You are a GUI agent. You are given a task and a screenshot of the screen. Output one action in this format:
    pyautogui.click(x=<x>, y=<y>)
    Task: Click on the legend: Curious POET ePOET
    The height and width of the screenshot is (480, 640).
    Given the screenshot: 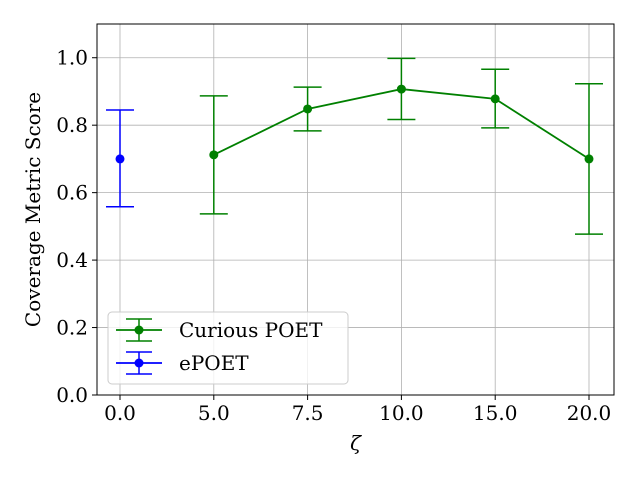 What is the action you would take?
    pyautogui.click(x=228, y=348)
    